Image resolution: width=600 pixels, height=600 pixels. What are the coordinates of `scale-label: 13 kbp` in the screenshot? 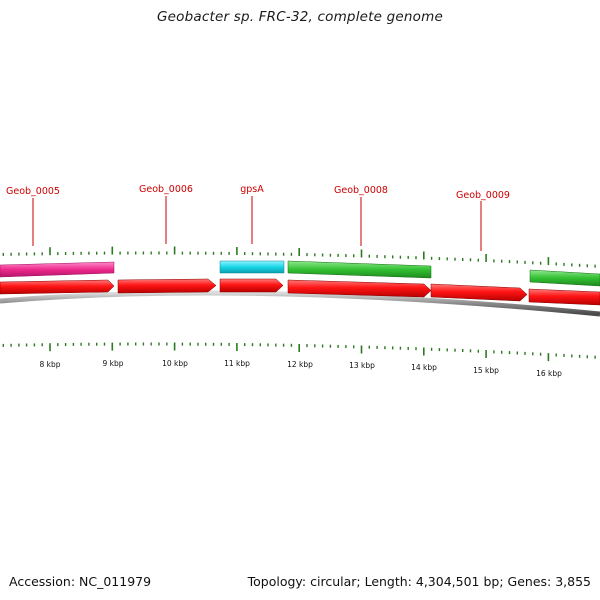 It's located at (362, 365).